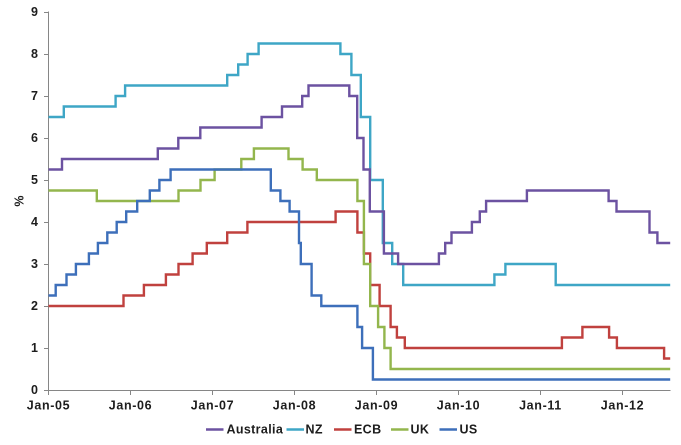 The image size is (681, 445). Describe the element at coordinates (540, 406) in the screenshot. I see `svg-text: Jan-11` at that location.